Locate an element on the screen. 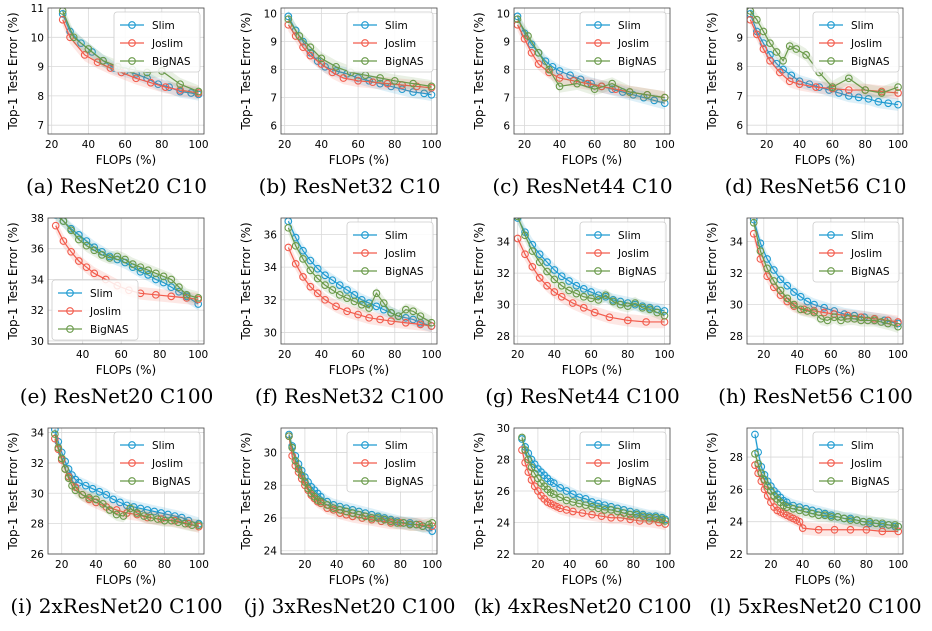 This screenshot has width=932, height=631. x-tick-label: 40 is located at coordinates (88, 145).